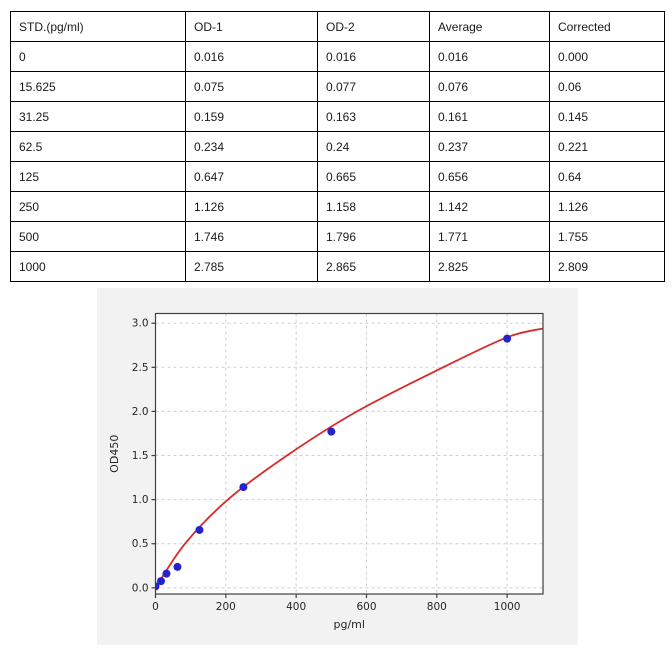 Image resolution: width=672 pixels, height=655 pixels. I want to click on x-tick-label: 800, so click(437, 607).